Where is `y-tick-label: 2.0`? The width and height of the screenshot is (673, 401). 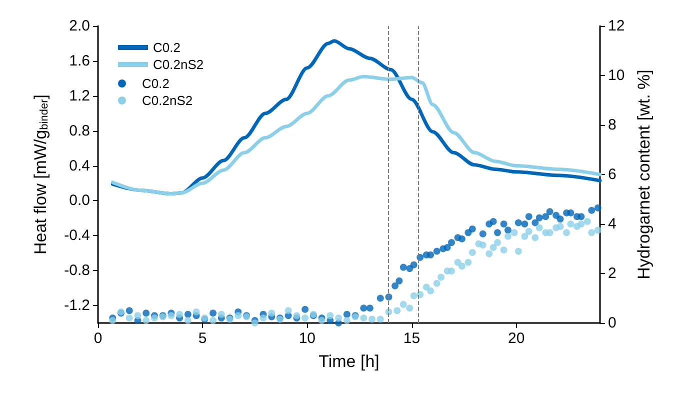
y-tick-label: 2.0 is located at coordinates (79, 26).